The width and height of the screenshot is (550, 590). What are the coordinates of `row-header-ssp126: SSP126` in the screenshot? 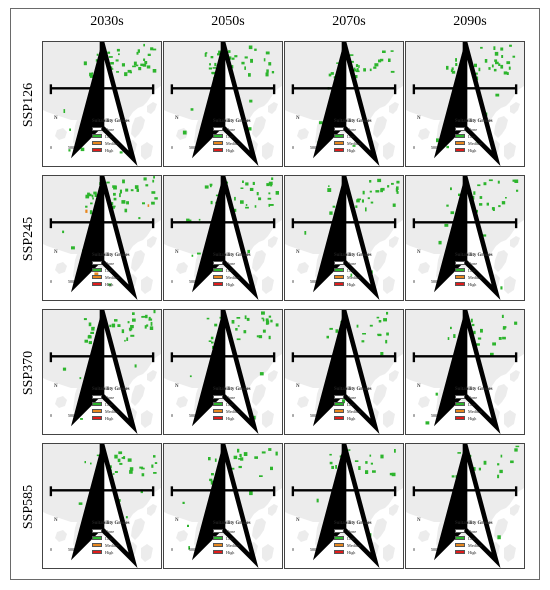 It's located at (29, 105).